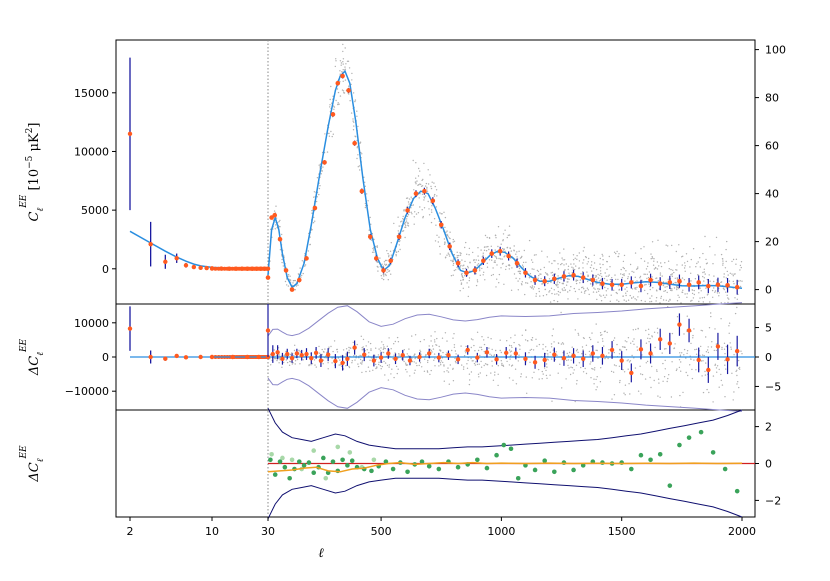 The height and width of the screenshot is (581, 830). Describe the element at coordinates (91, 93) in the screenshot. I see `ytick-label: 15000` at that location.